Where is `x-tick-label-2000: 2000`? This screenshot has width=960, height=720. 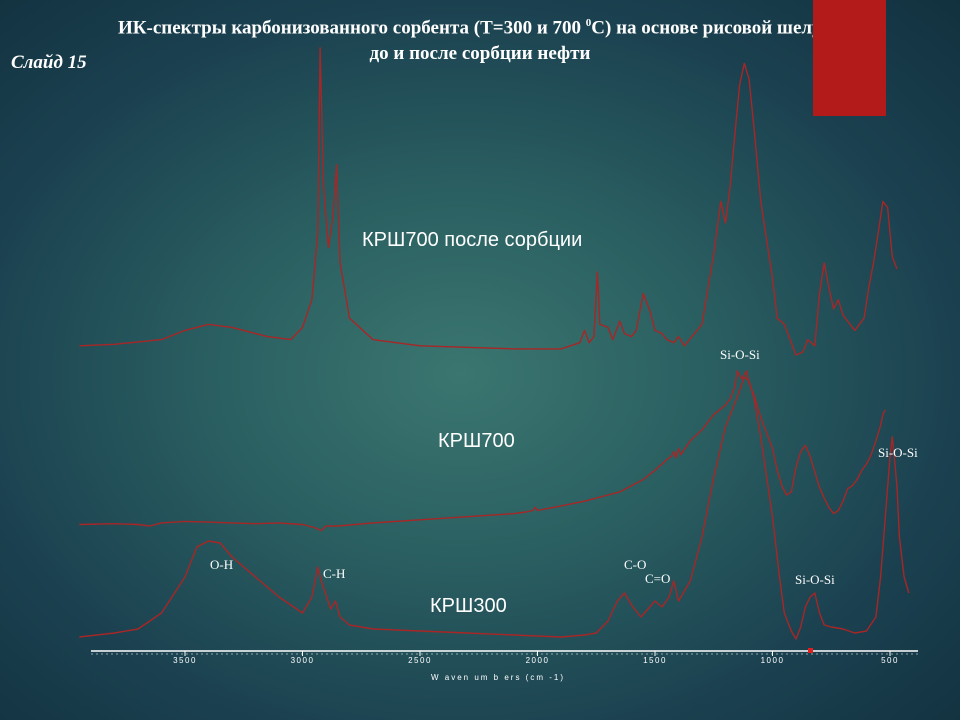 x-tick-label-2000: 2000 is located at coordinates (538, 660).